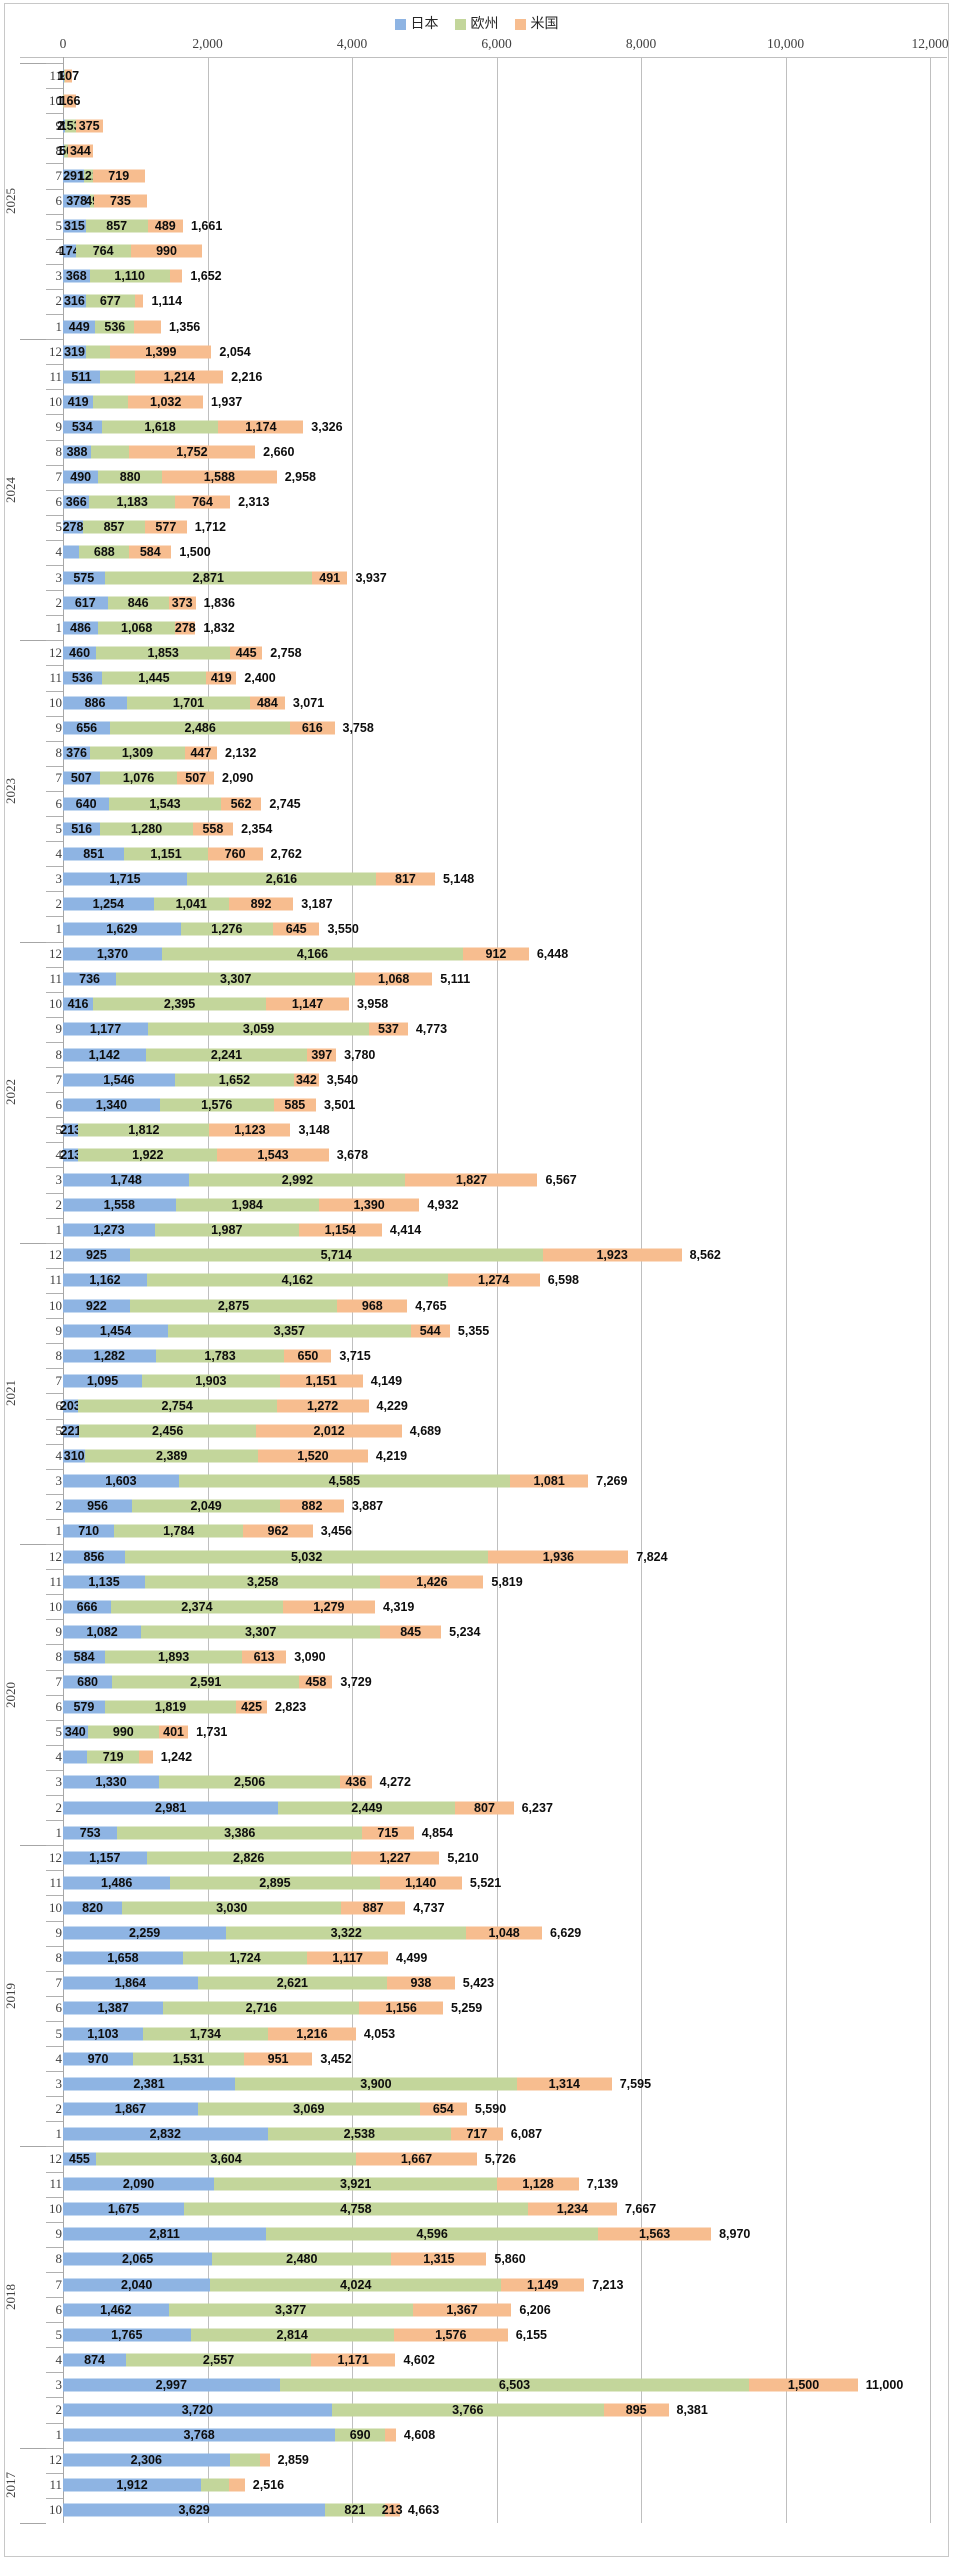  Describe the element at coordinates (476, 677) in the screenshot. I see `bar-row: 11 536 1,445 419 2,400` at that location.